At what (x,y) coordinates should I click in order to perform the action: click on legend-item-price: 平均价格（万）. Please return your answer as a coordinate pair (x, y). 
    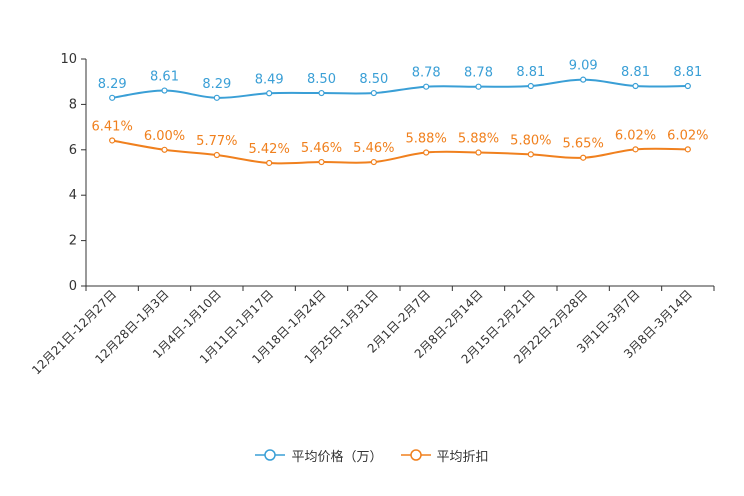
    Looking at the image, I should click on (319, 455).